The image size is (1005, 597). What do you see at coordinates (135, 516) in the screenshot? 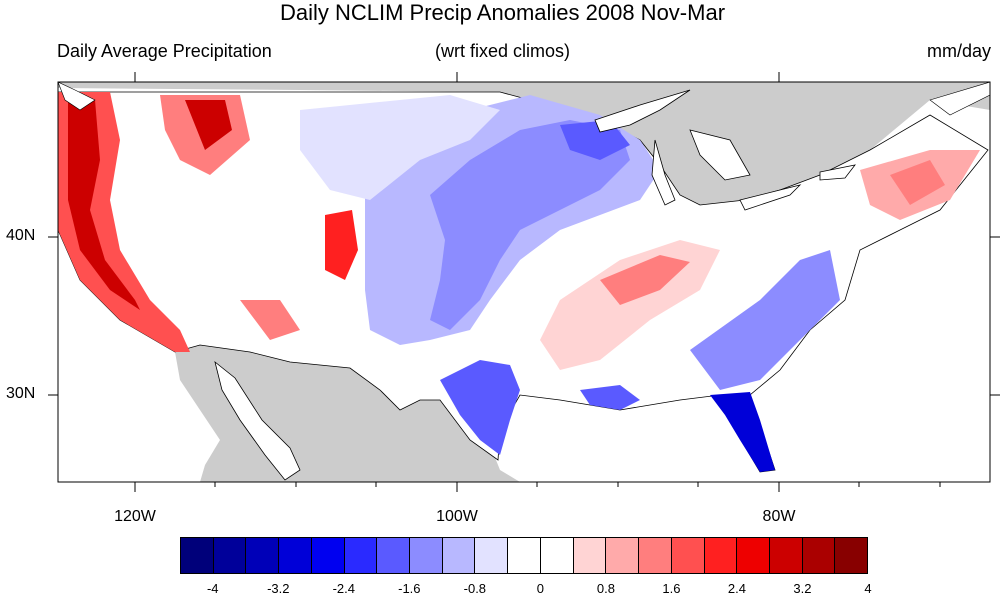
I see `lon-label-120w: 120W` at bounding box center [135, 516].